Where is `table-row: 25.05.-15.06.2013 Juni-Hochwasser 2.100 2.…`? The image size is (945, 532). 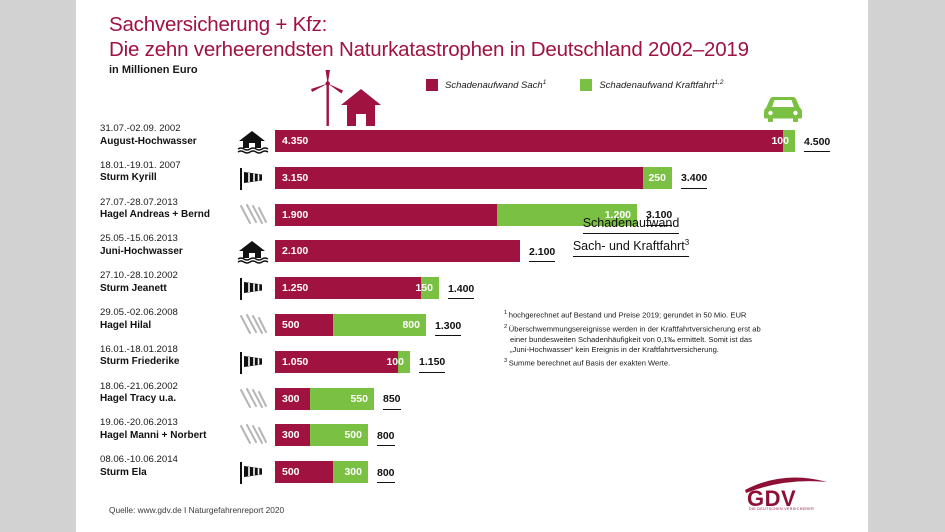
table-row: 25.05.-15.06.2013 Juni-Hochwasser 2.100 2.… is located at coordinates (472, 253).